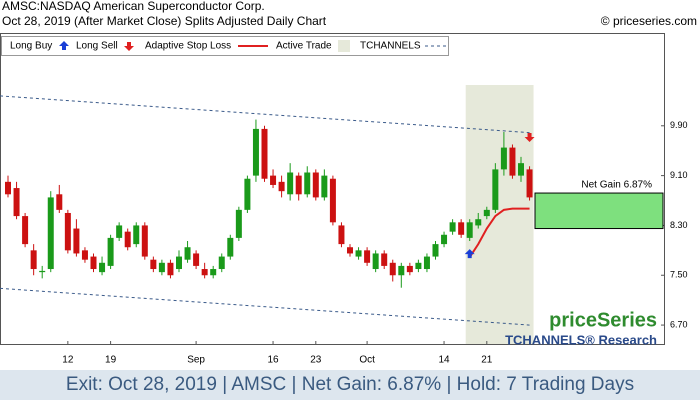 This screenshot has height=400, width=700. What do you see at coordinates (679, 125) in the screenshot?
I see `y-tick-label: 9.90` at bounding box center [679, 125].